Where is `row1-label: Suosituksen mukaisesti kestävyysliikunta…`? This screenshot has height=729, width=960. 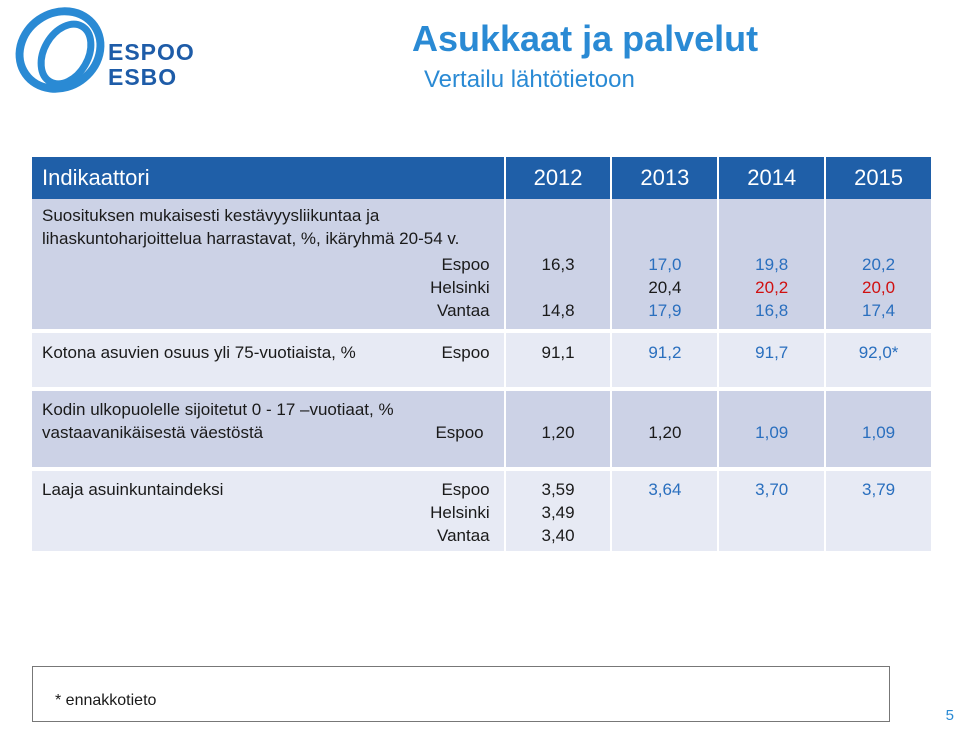 row1-label: Suosituksen mukaisesti kestävyysliikunta… is located at coordinates (251, 227).